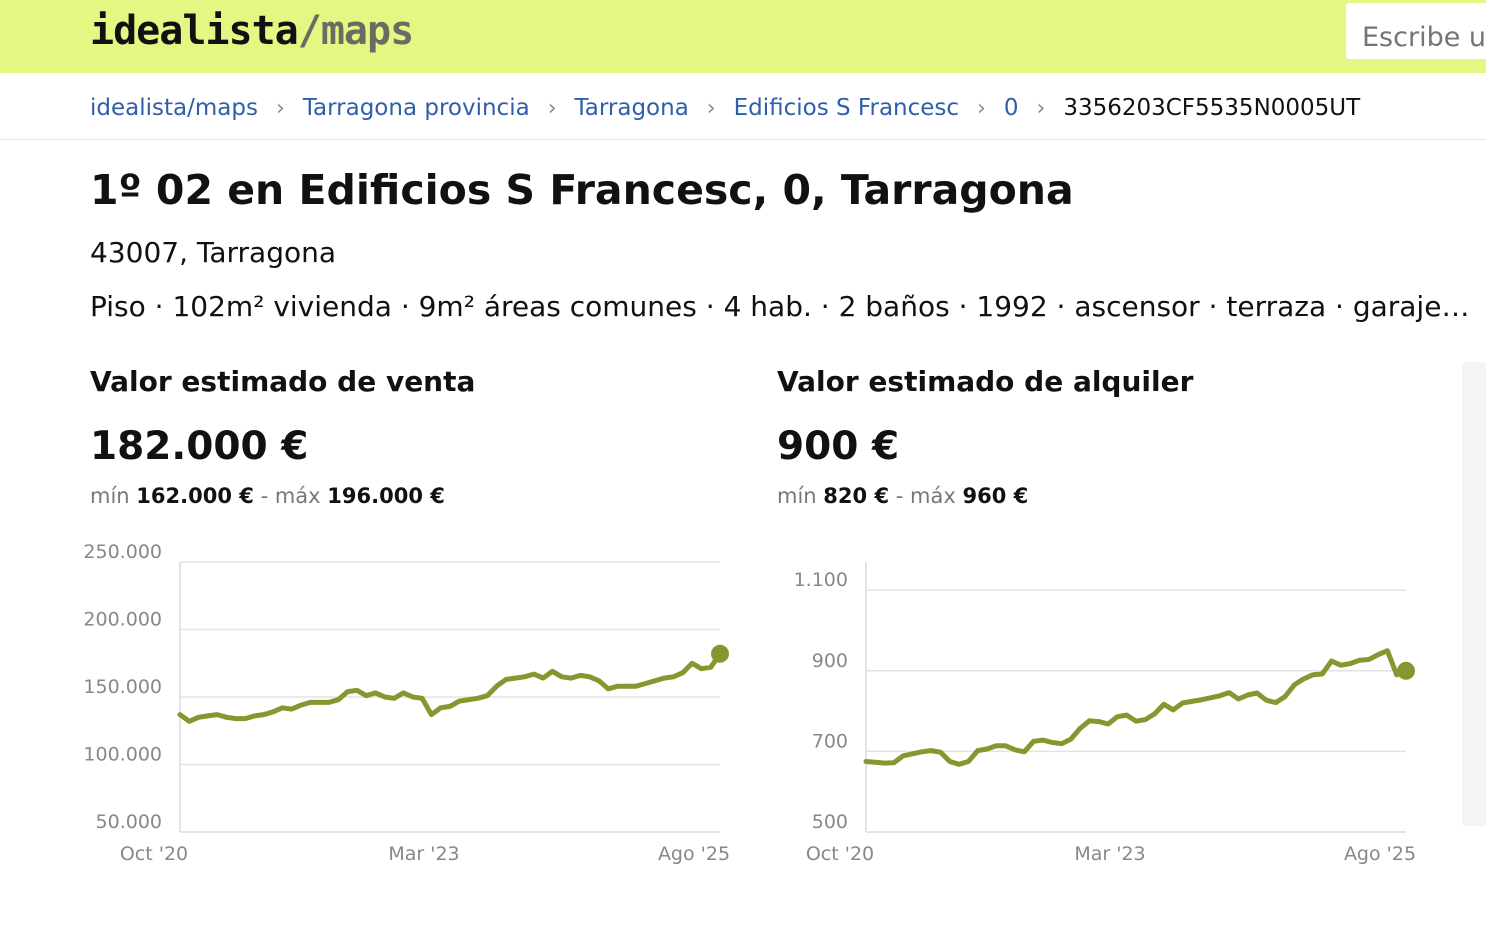 The height and width of the screenshot is (934, 1486). What do you see at coordinates (154, 854) in the screenshot?
I see `sale-chart-x-tick-label: Oct '20` at bounding box center [154, 854].